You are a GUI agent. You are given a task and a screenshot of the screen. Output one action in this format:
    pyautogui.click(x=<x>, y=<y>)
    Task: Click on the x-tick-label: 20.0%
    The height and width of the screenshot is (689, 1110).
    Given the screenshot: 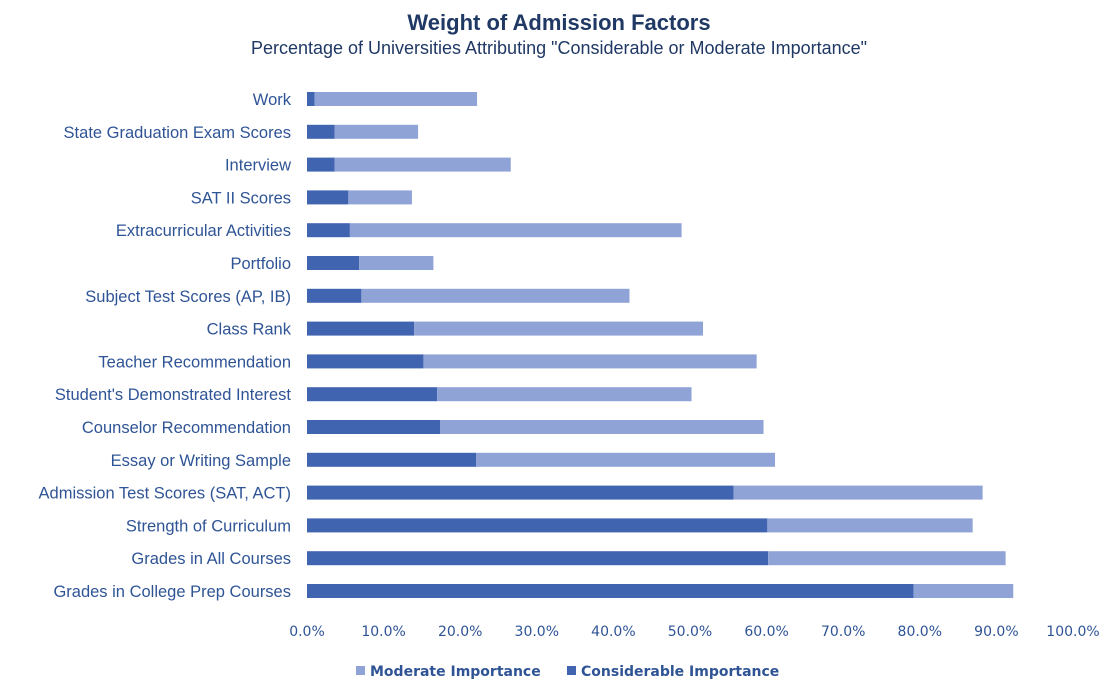 What is the action you would take?
    pyautogui.click(x=460, y=632)
    